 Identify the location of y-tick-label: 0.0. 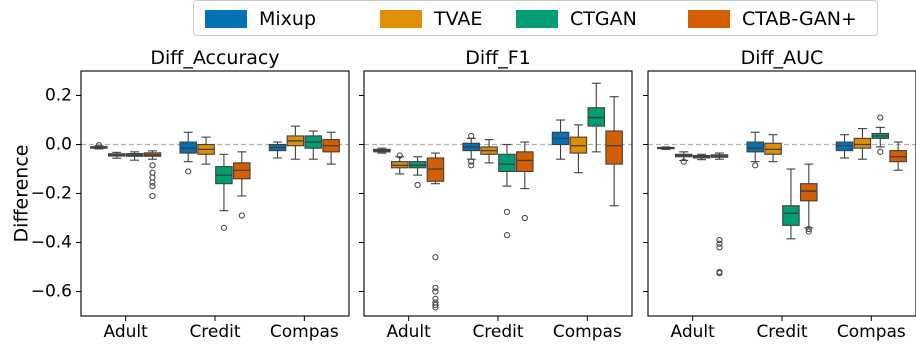
(58, 145).